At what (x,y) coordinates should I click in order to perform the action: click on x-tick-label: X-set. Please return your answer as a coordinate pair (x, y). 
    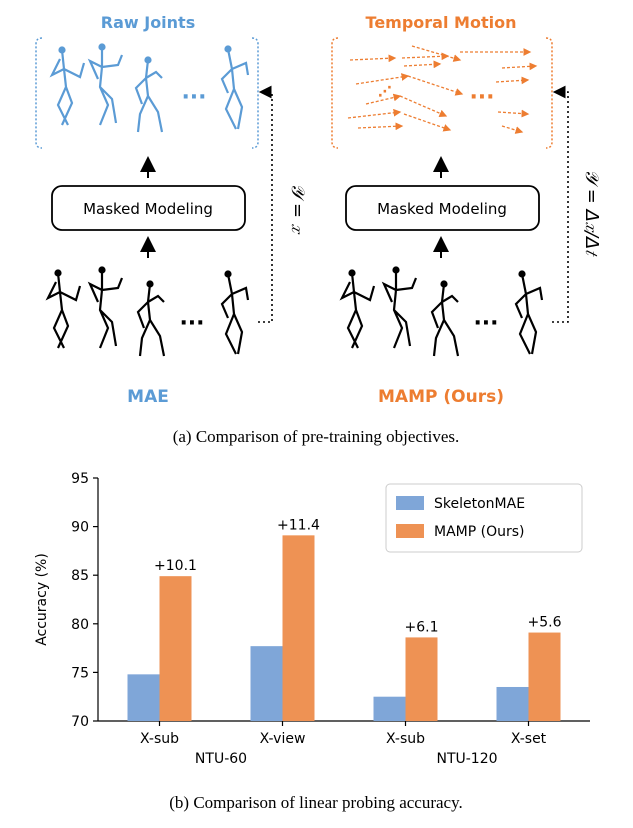
    Looking at the image, I should click on (529, 739).